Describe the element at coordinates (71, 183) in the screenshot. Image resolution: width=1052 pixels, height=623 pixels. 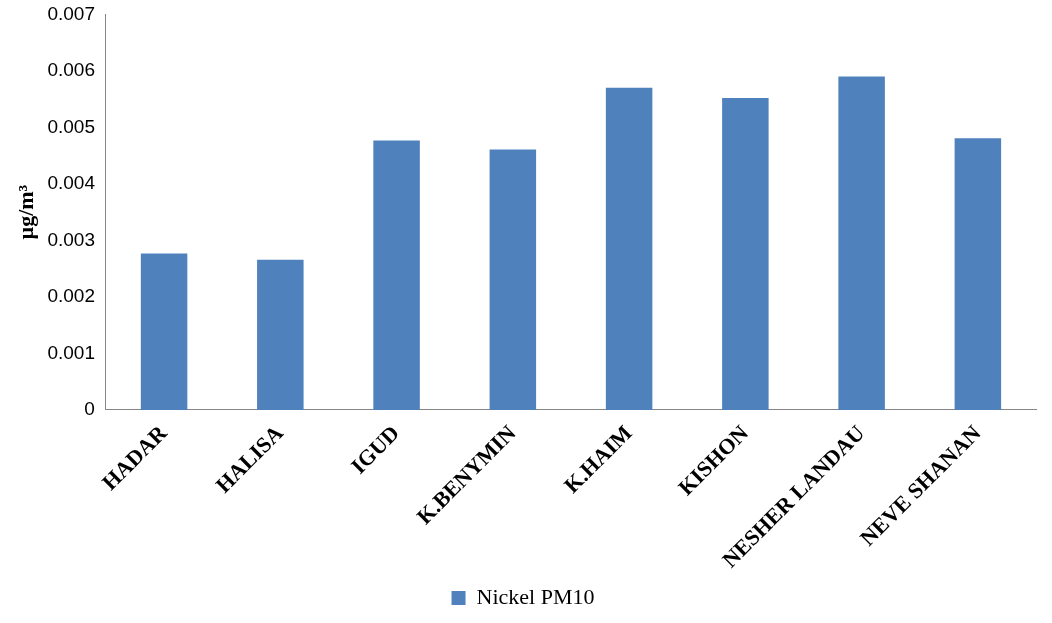
I see `y-tick-label: 0.004` at that location.